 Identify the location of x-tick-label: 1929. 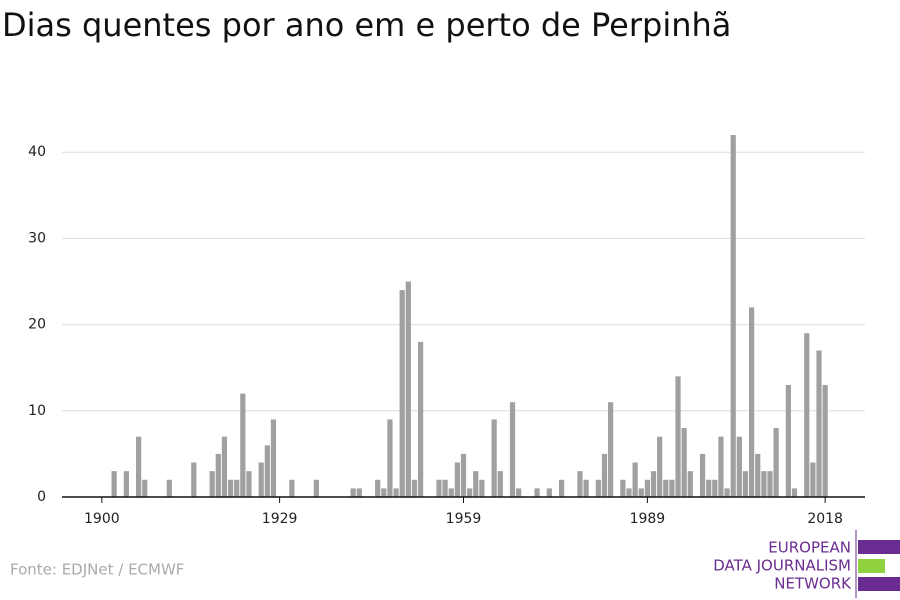
(280, 519).